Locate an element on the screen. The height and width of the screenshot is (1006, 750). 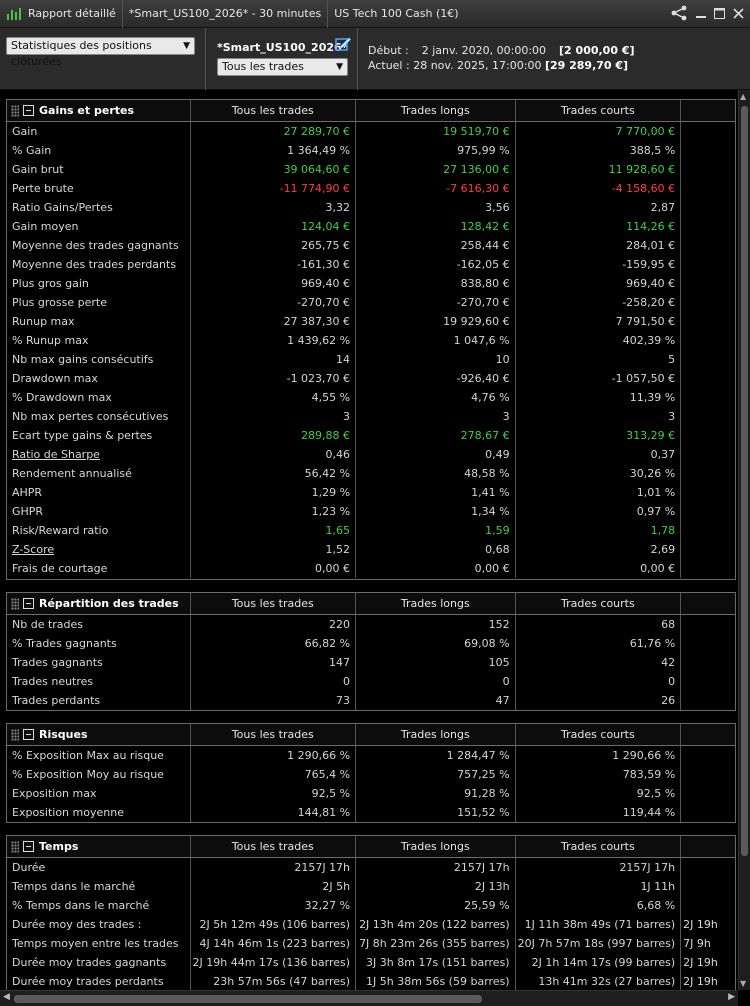
cell-value: -926,40 € is located at coordinates (436, 378).